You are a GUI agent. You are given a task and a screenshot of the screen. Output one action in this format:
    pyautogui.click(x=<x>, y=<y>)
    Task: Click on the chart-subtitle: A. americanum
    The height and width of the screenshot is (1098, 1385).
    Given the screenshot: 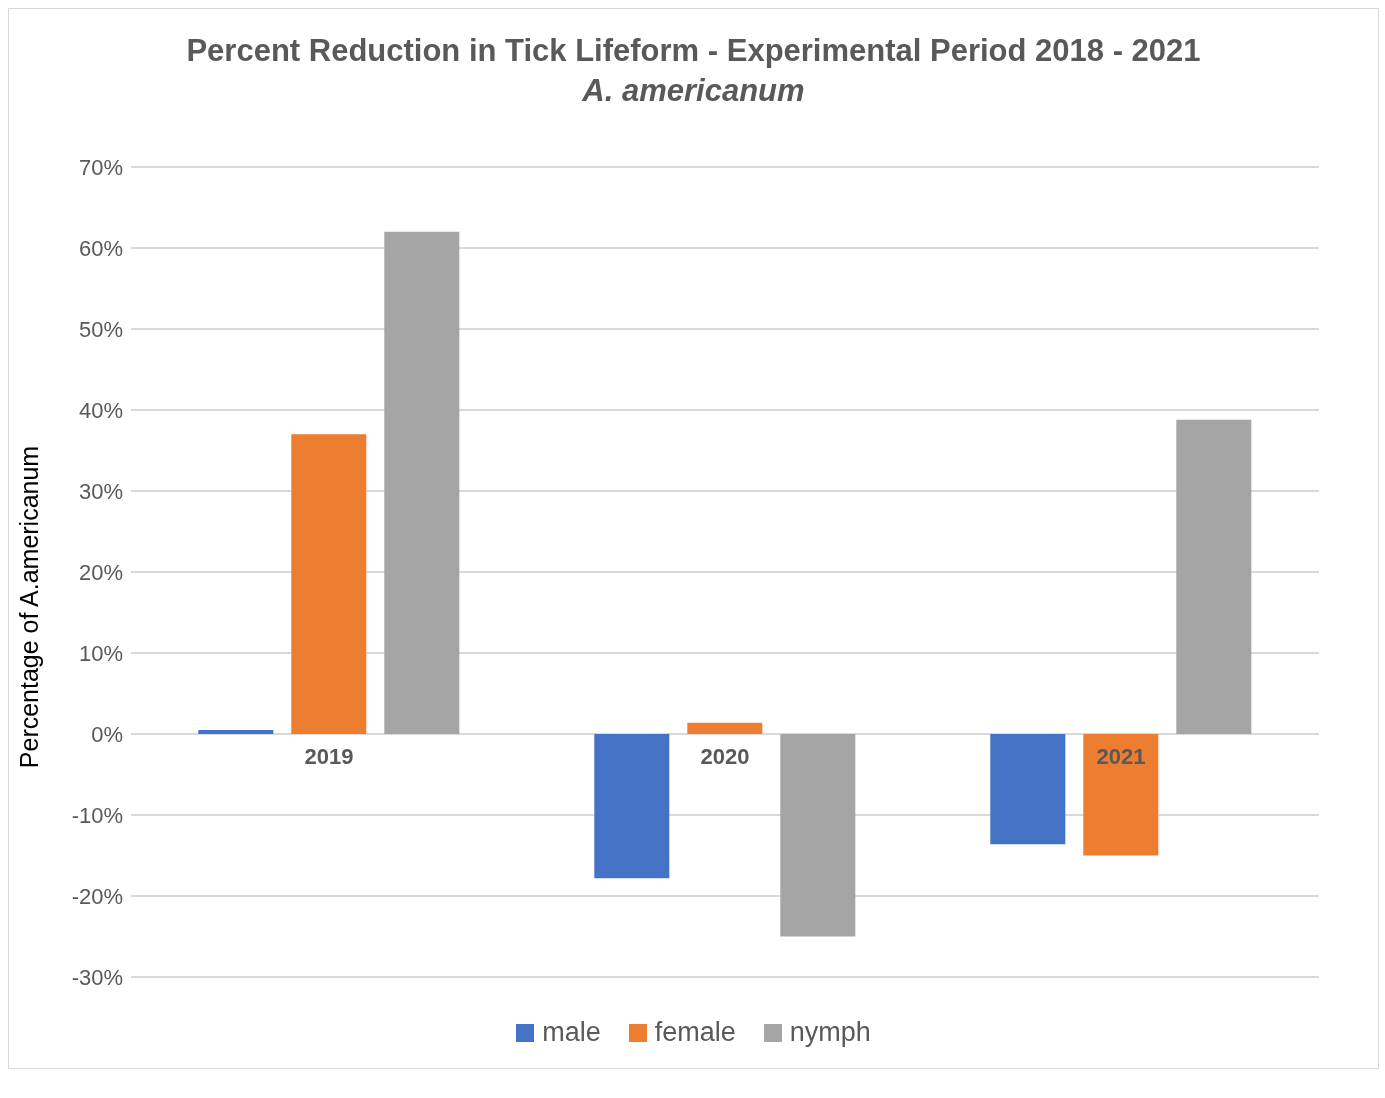 What is the action you would take?
    pyautogui.click(x=693, y=91)
    